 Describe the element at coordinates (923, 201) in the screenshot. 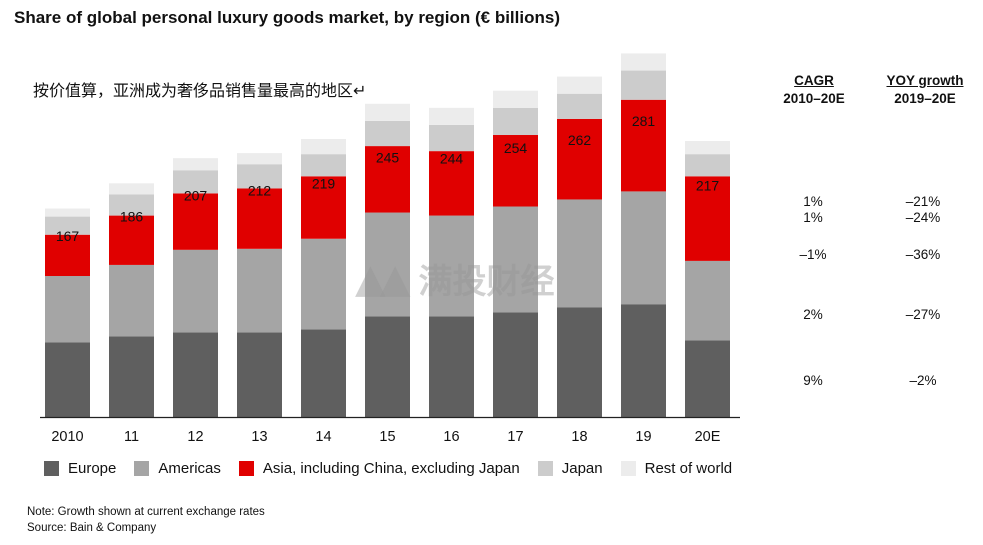

I see `yoy-value: –21%` at that location.